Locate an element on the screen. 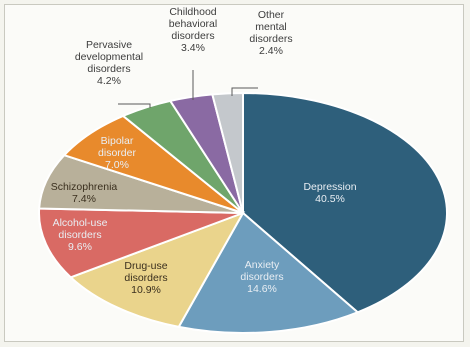 This screenshot has height=347, width=470. slice-label: Alcohol-use disorders 9.6% is located at coordinates (80, 235).